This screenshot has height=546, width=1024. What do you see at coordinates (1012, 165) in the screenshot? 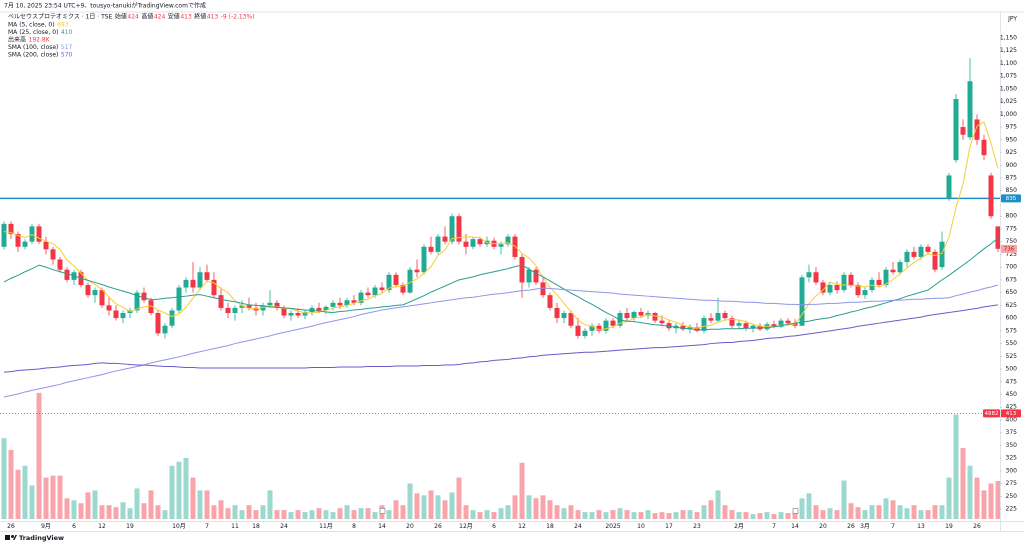
I see `y-tick-label: 900` at bounding box center [1012, 165].